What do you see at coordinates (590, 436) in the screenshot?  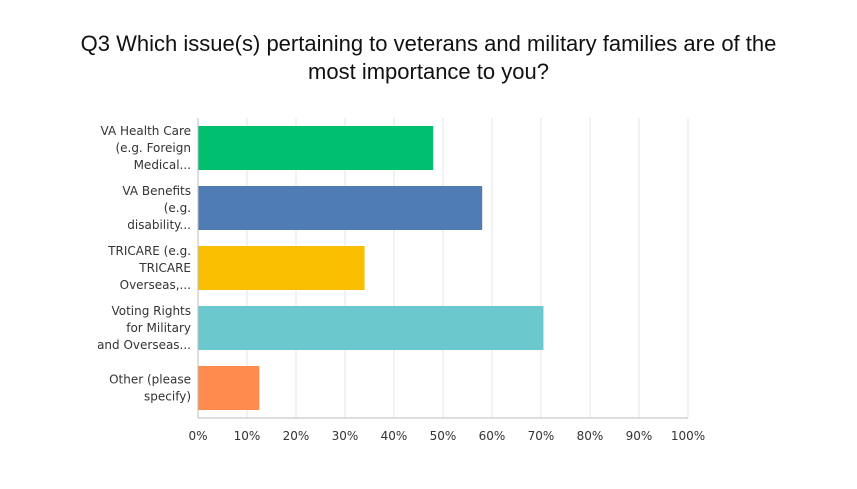 I see `tick-label-8: 80%` at bounding box center [590, 436].